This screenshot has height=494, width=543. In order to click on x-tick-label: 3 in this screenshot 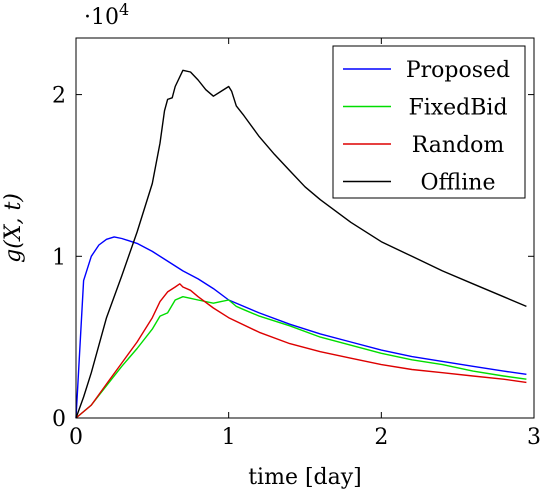, I will do `click(534, 437)`.